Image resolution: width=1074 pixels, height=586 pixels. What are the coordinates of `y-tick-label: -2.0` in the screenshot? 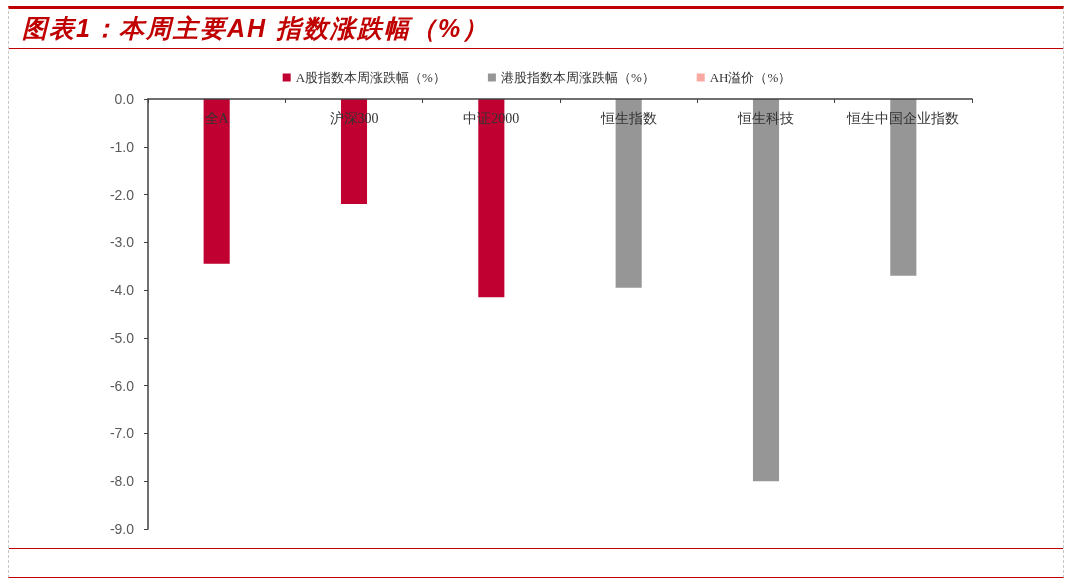 It's located at (122, 194).